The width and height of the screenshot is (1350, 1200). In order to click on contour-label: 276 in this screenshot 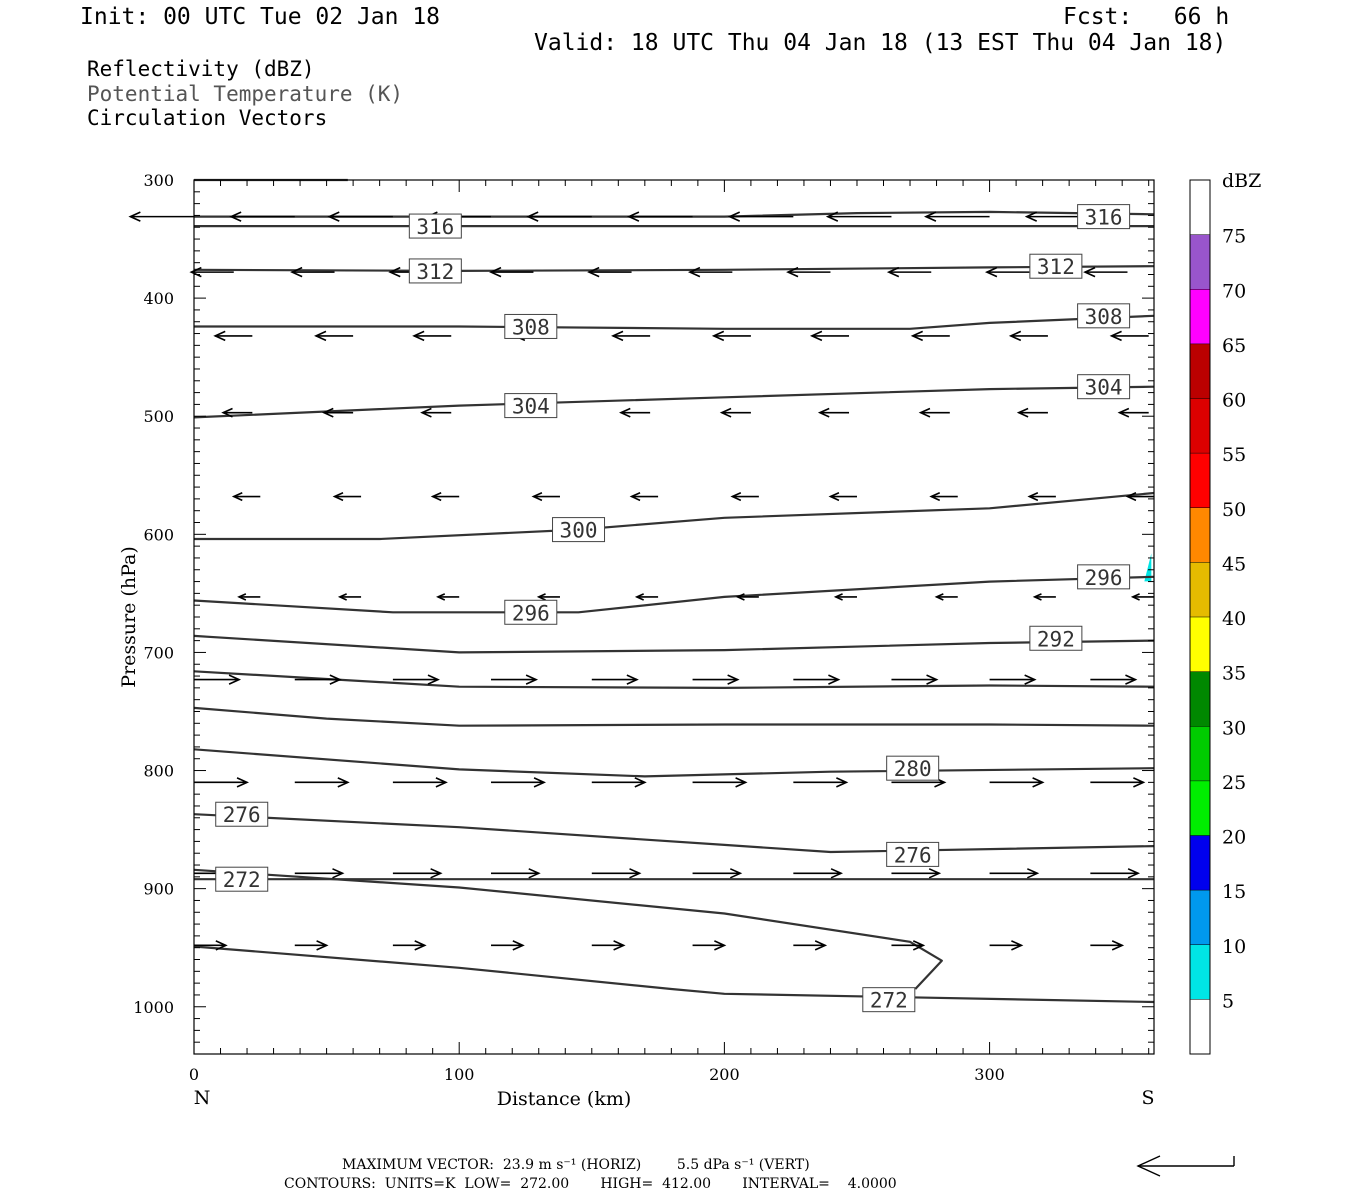, I will do `click(913, 854)`.